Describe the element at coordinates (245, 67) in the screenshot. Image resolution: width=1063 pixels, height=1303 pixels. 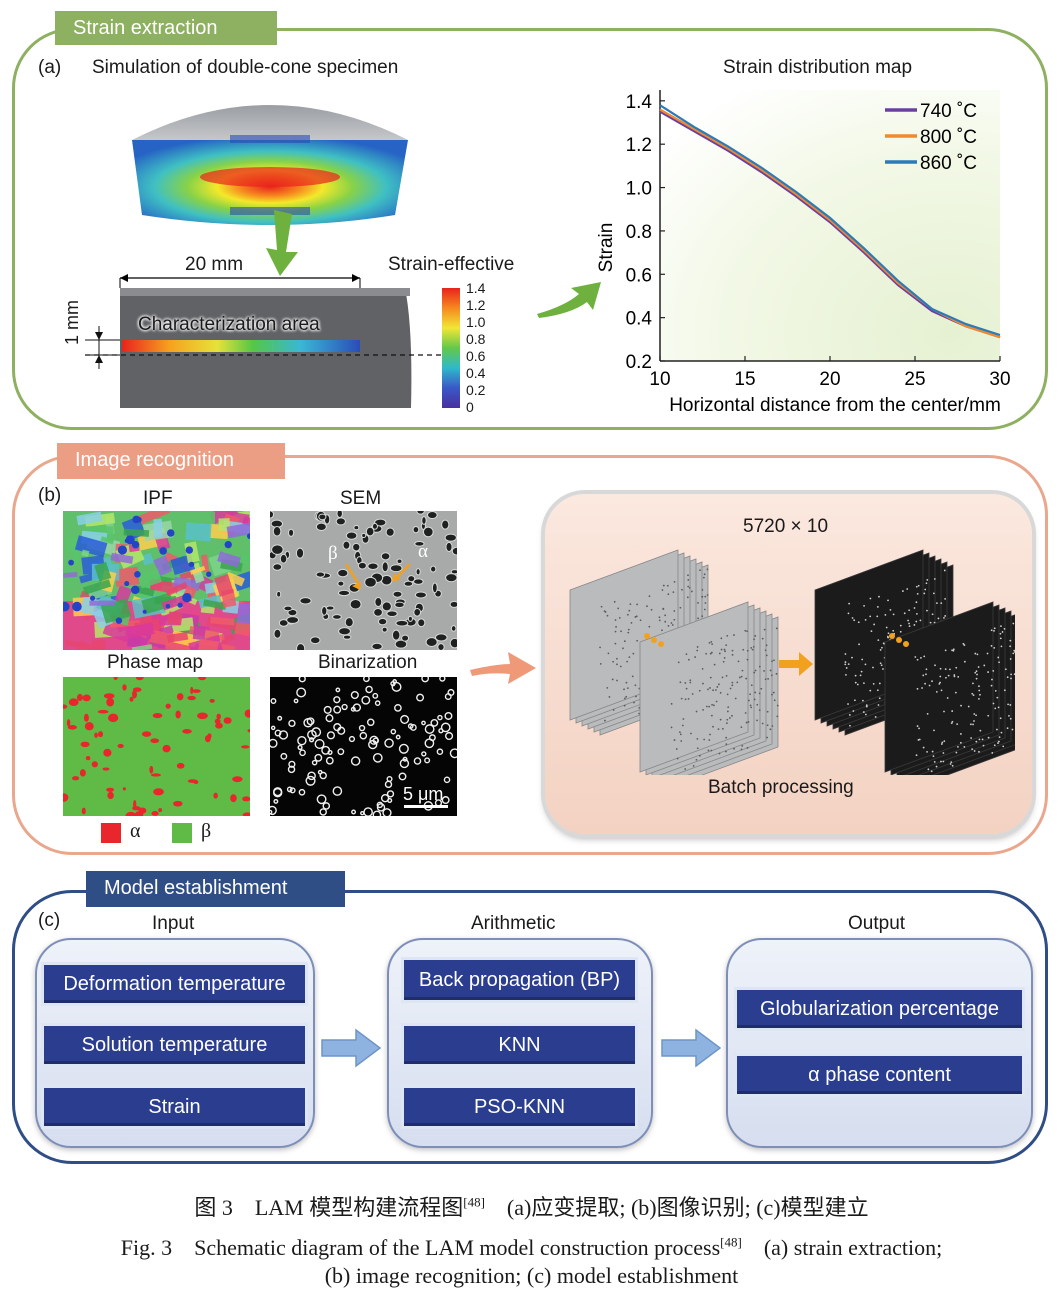
I see `simulation-title: Simulation of double-cone specimen` at that location.